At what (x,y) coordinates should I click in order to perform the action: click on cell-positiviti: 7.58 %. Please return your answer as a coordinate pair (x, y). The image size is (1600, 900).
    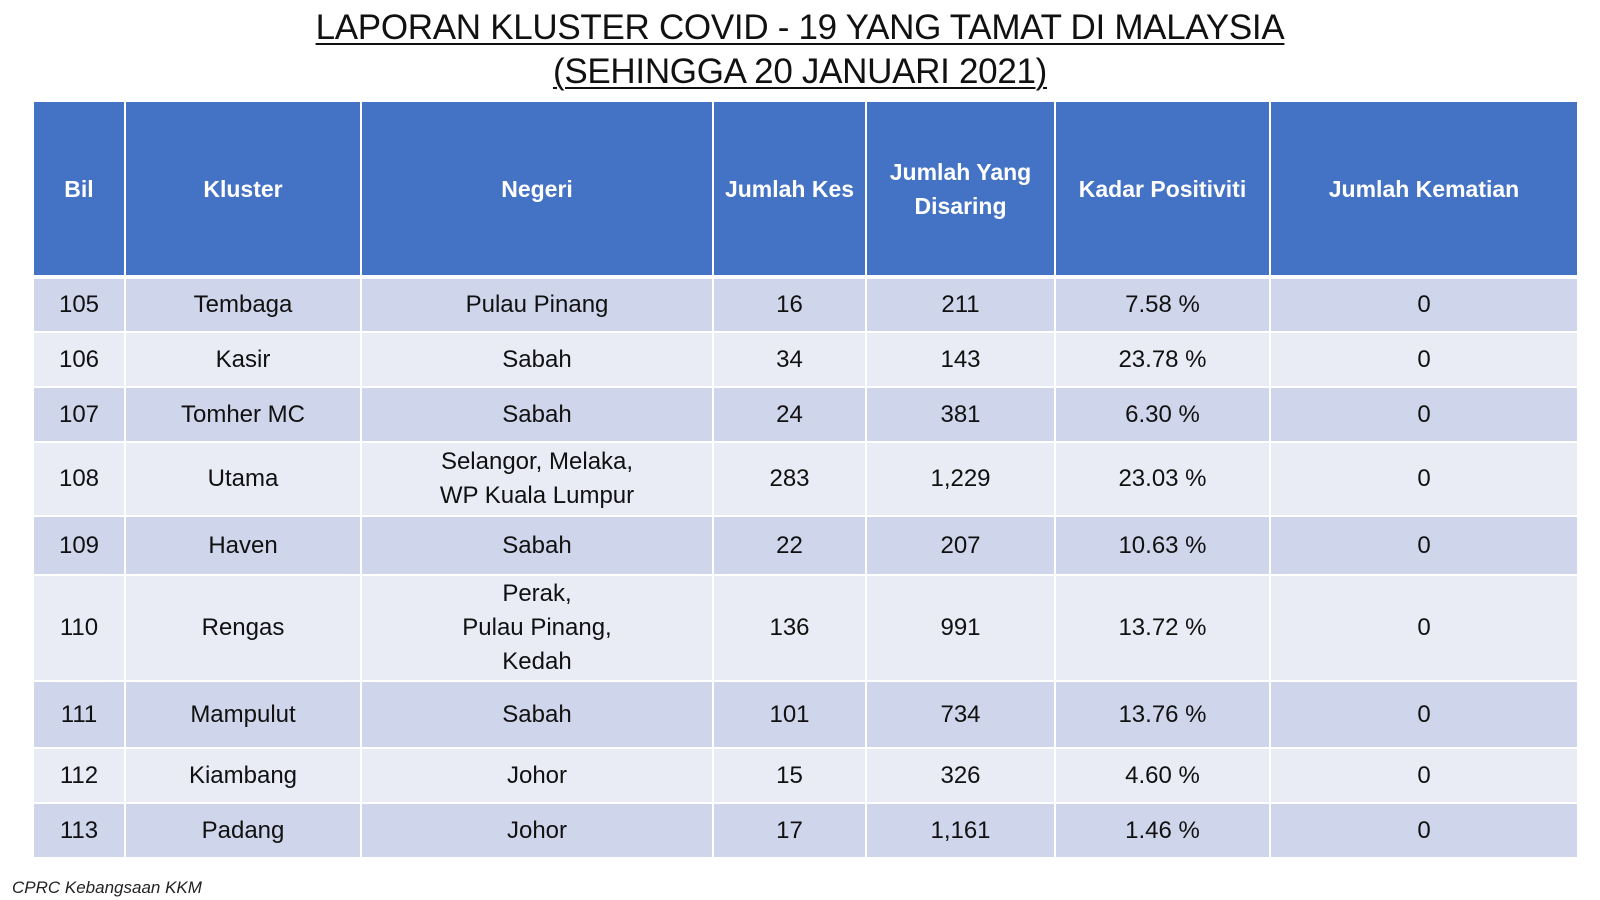
    Looking at the image, I should click on (1162, 304).